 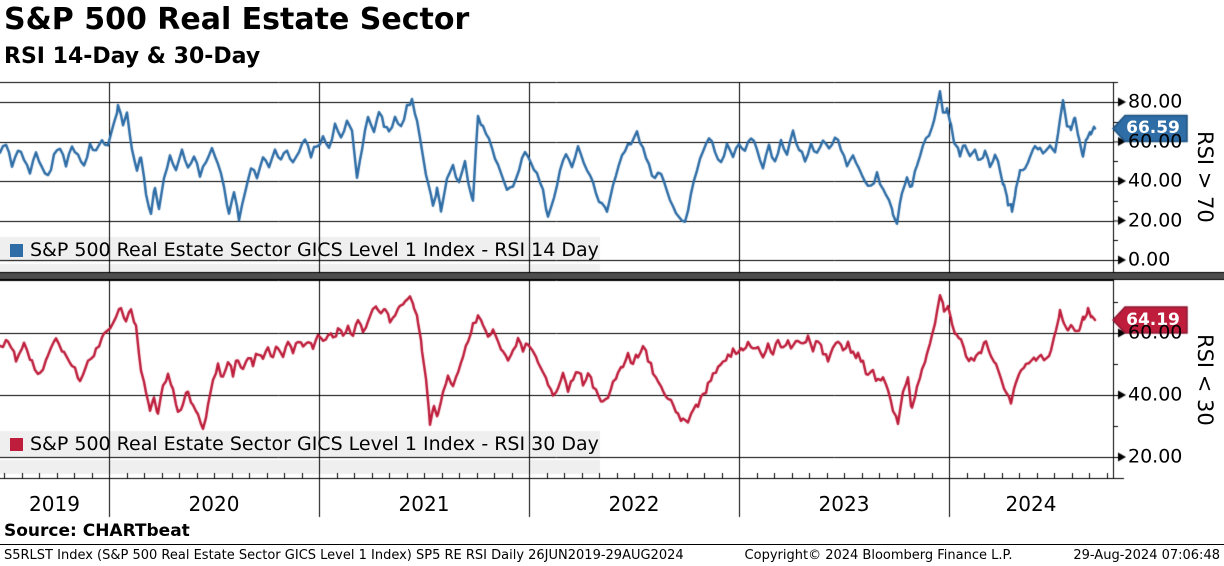 What do you see at coordinates (214, 504) in the screenshot?
I see `x-tick-label: 2020` at bounding box center [214, 504].